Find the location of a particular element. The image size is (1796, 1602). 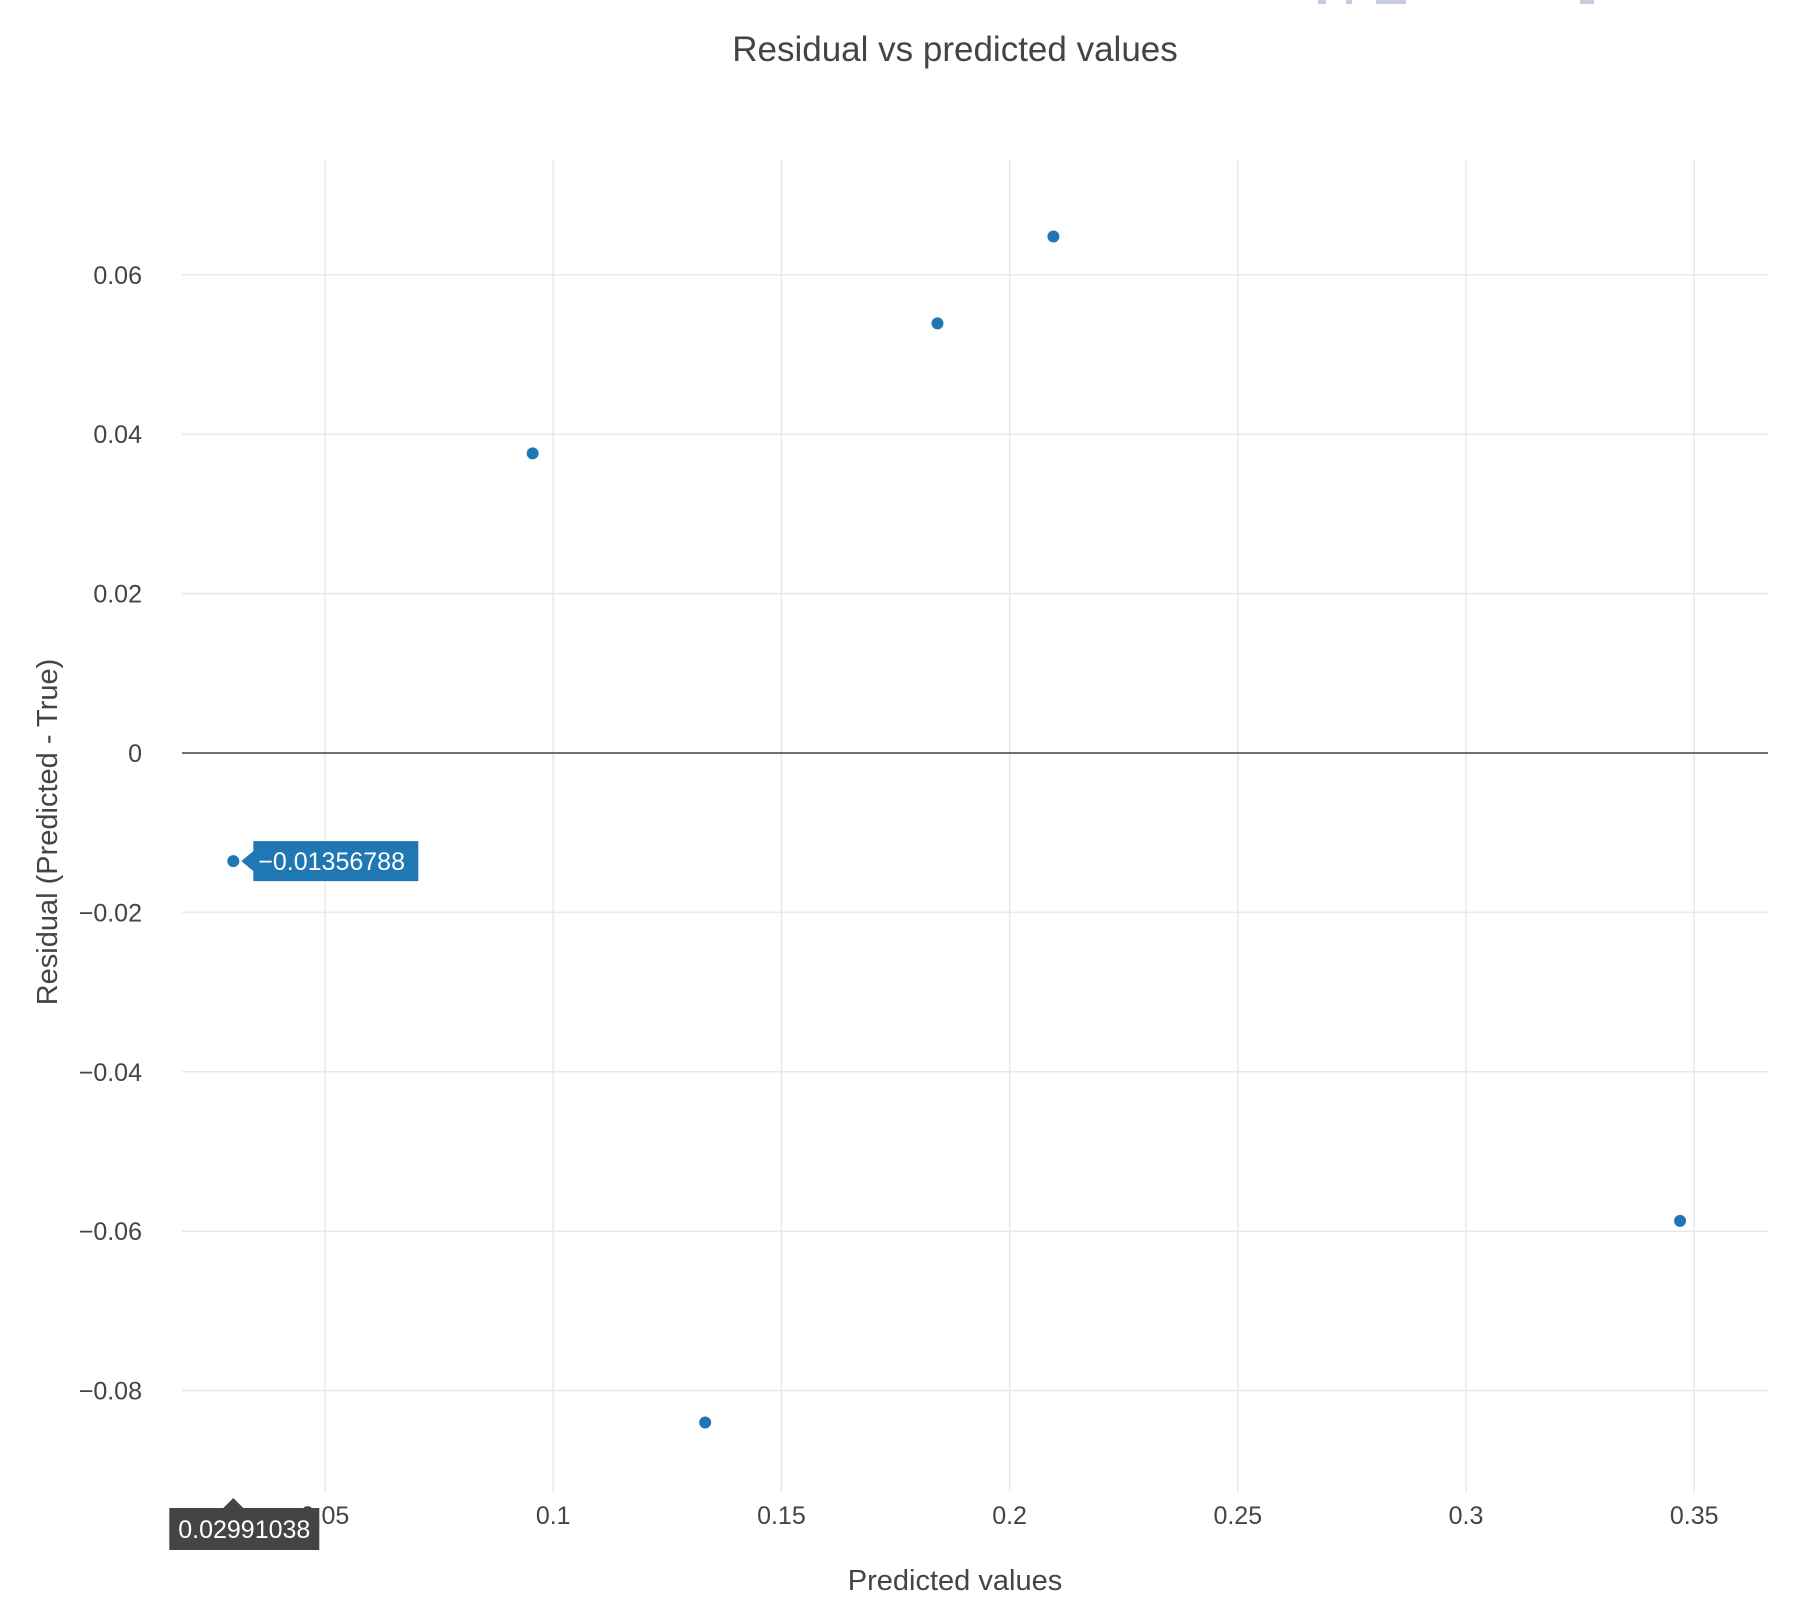

hover-x-tooltip-background is located at coordinates (244, 1524).